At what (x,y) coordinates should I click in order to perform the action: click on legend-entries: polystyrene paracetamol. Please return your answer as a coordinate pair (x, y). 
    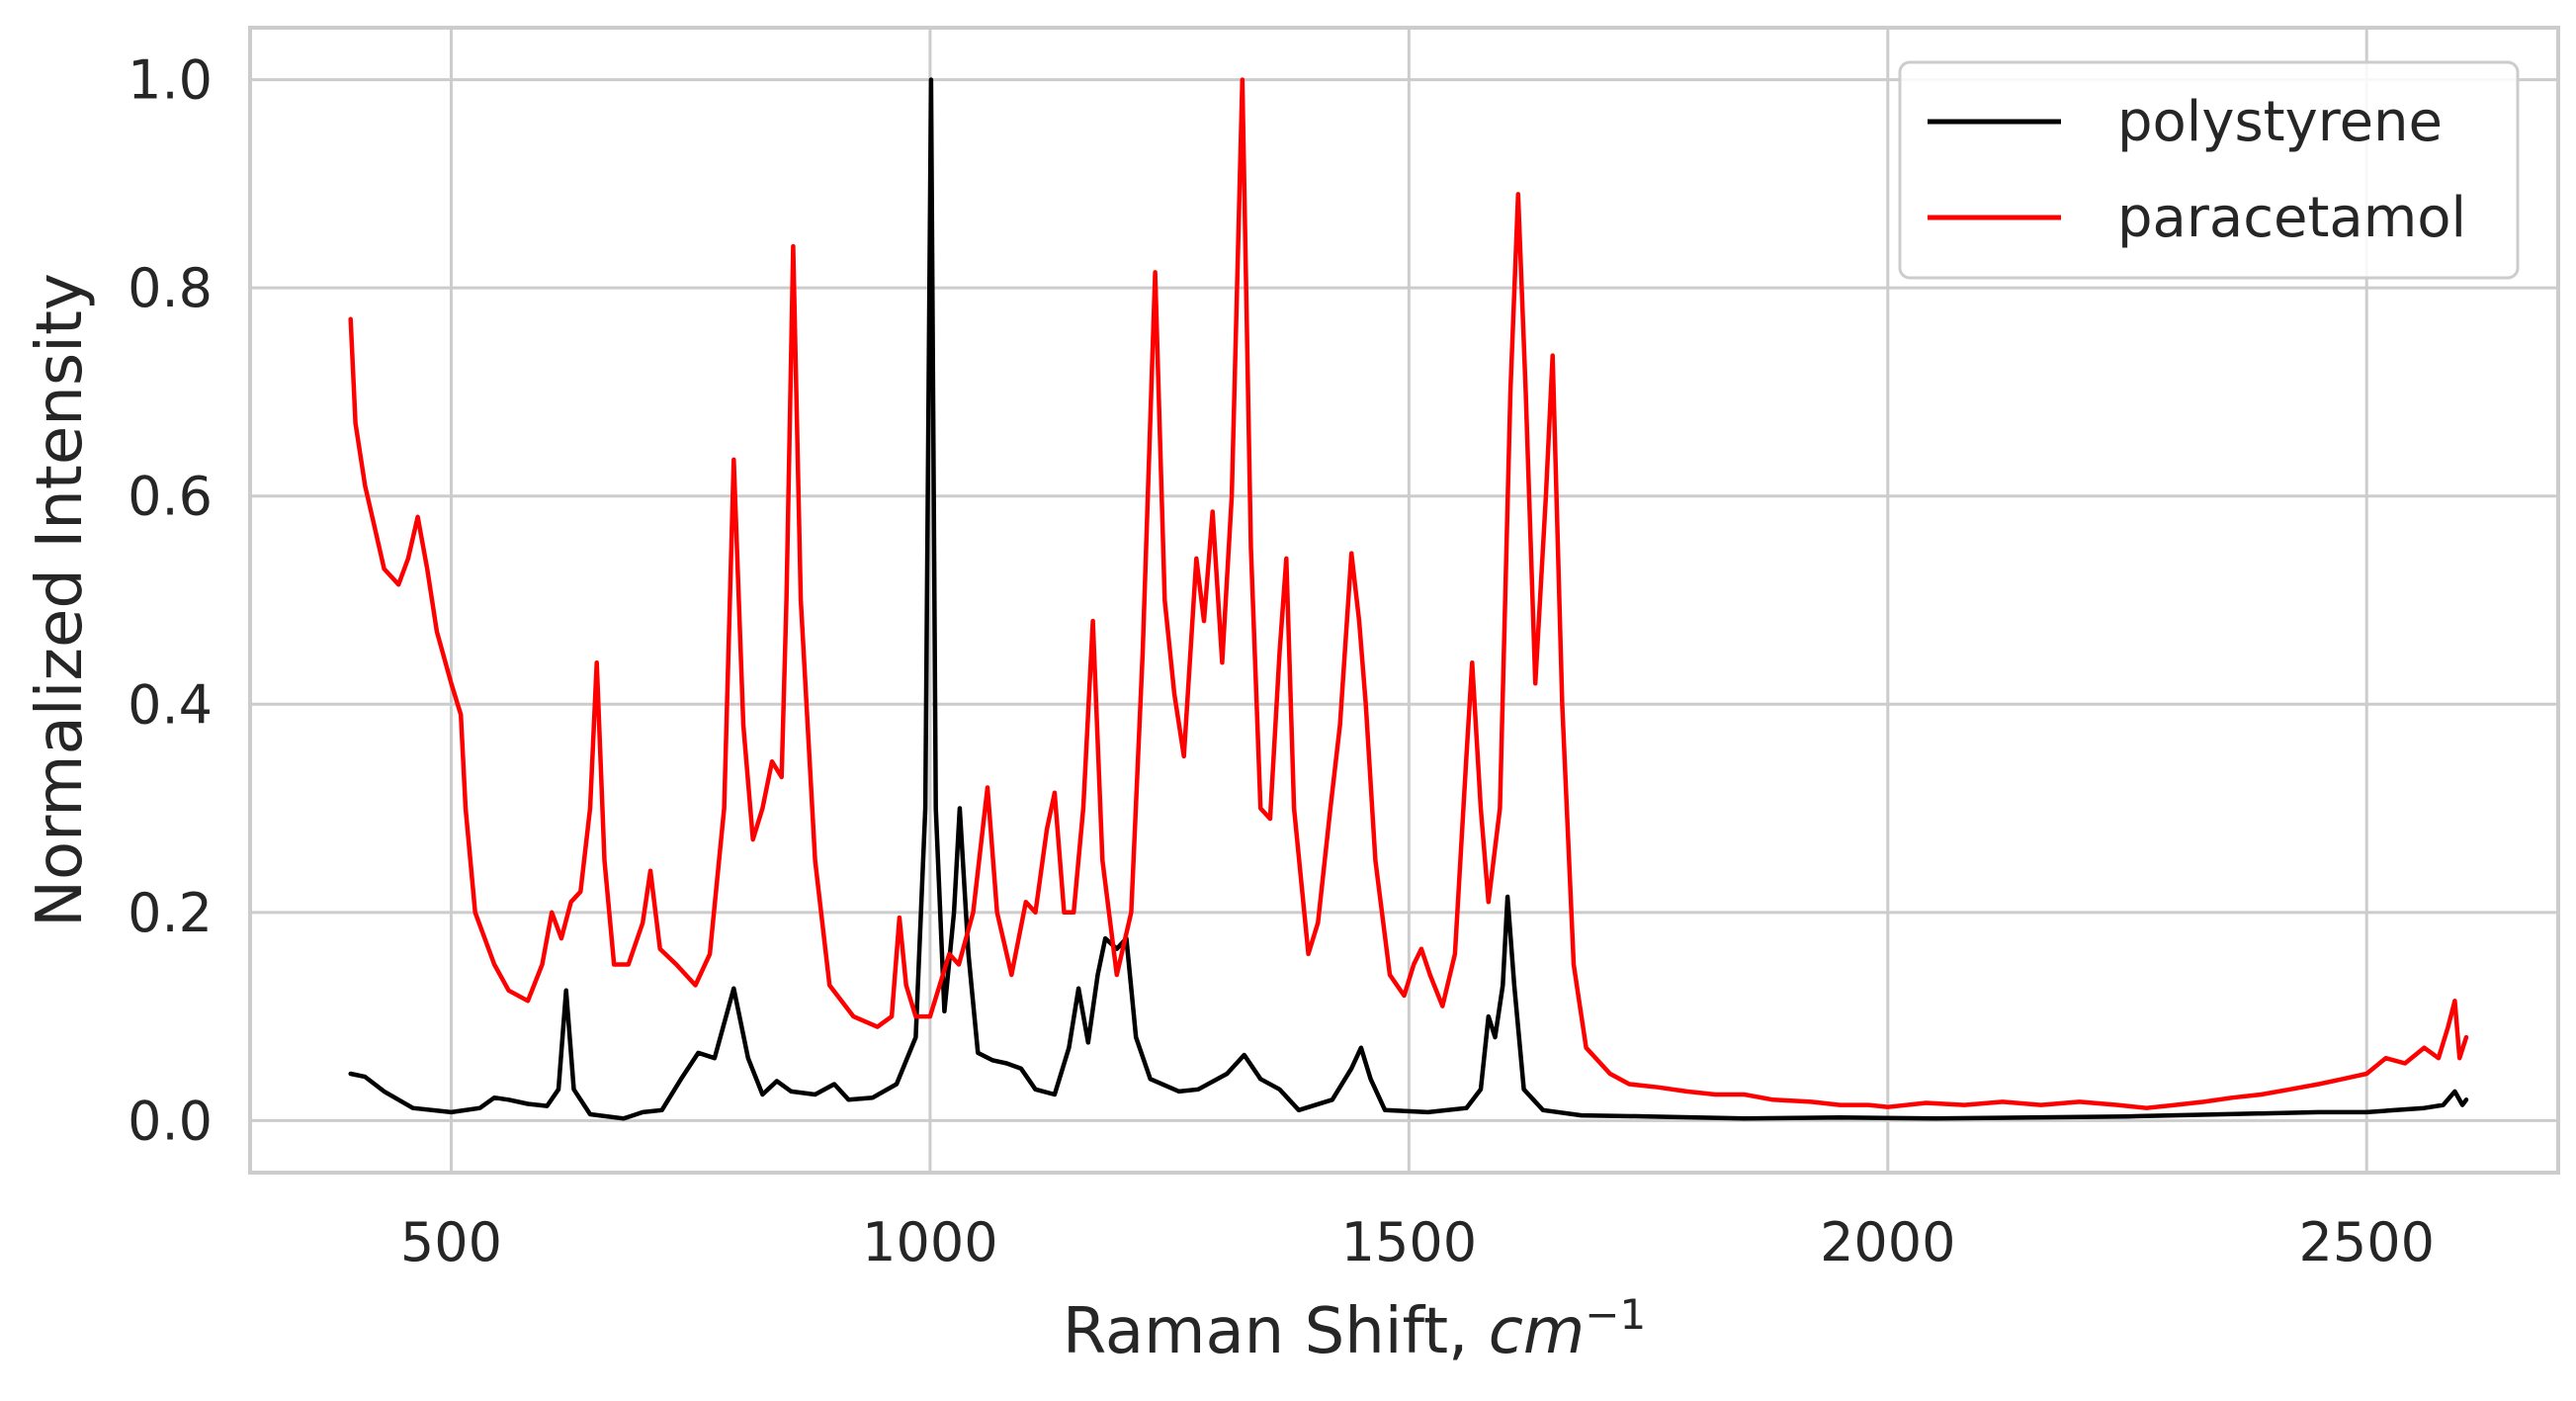
    Looking at the image, I should click on (2197, 170).